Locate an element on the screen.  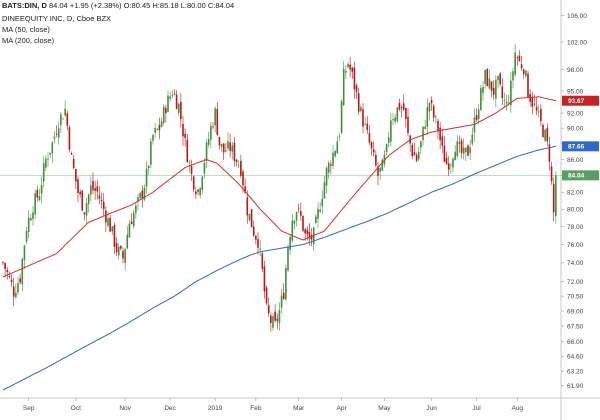
ma200-legend: MA (200, close) is located at coordinates (28, 40).